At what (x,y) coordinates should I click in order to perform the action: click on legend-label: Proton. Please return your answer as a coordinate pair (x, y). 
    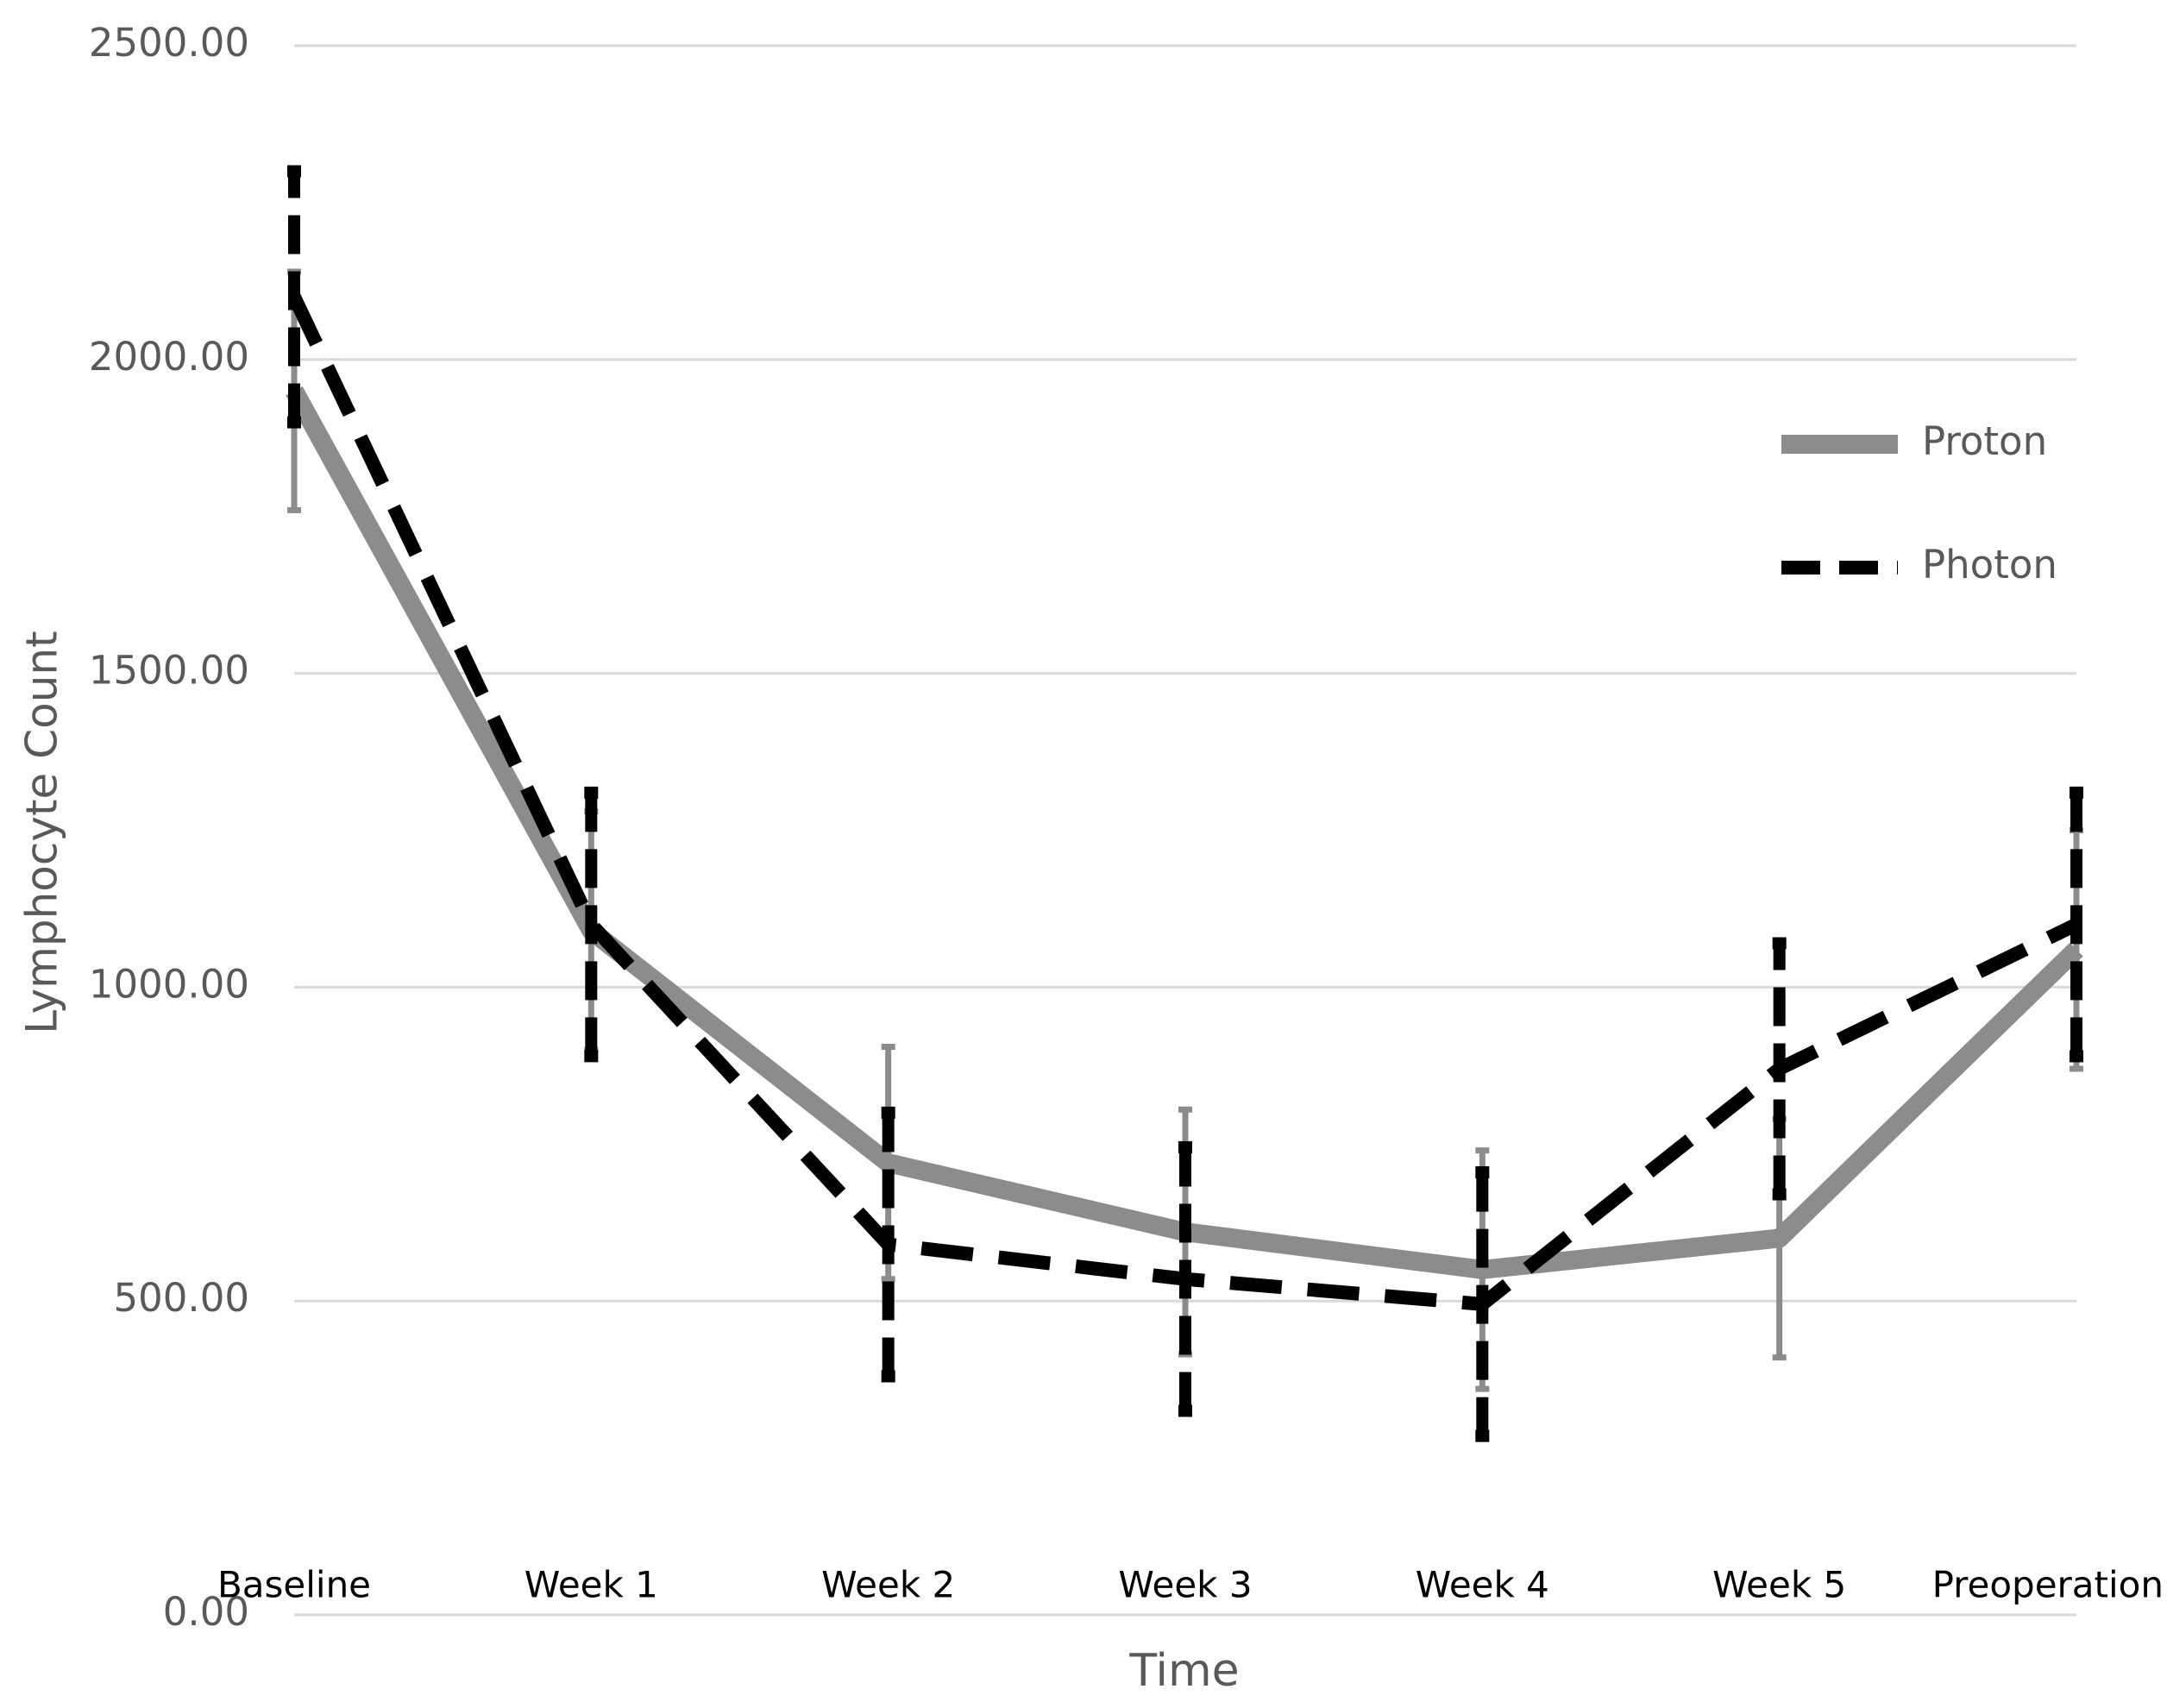
    Looking at the image, I should click on (1984, 441).